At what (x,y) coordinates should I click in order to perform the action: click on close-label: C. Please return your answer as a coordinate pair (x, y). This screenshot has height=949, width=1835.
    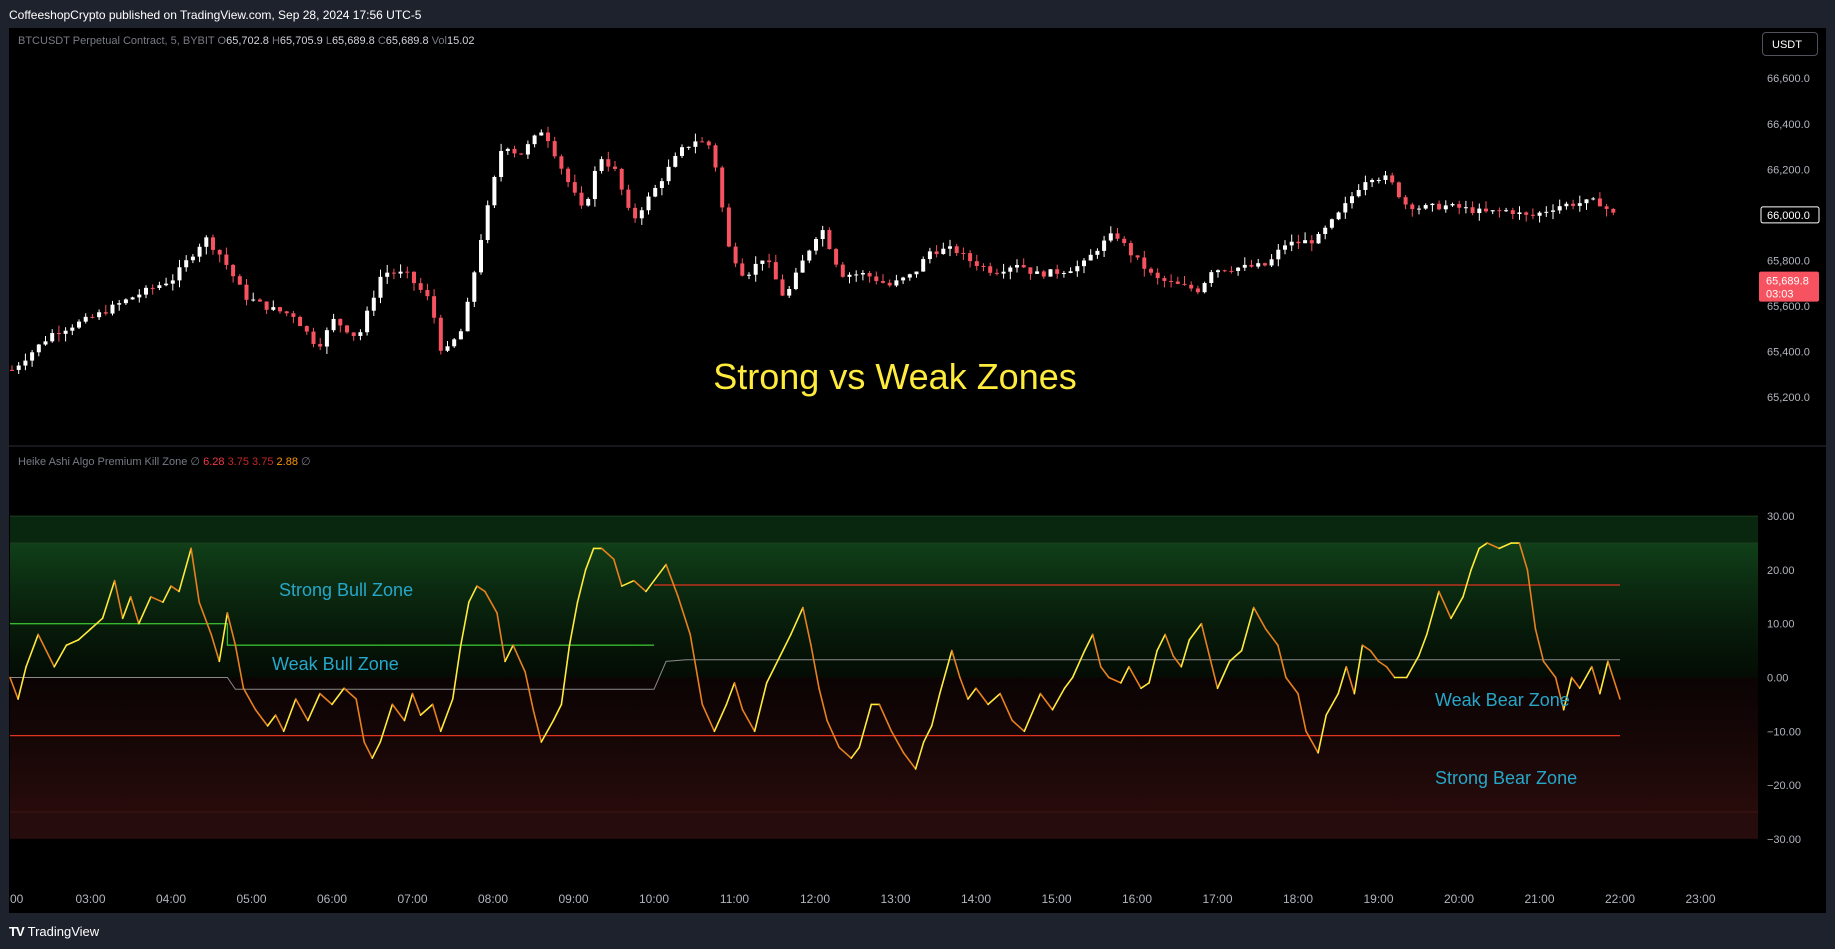
    Looking at the image, I should click on (381, 41).